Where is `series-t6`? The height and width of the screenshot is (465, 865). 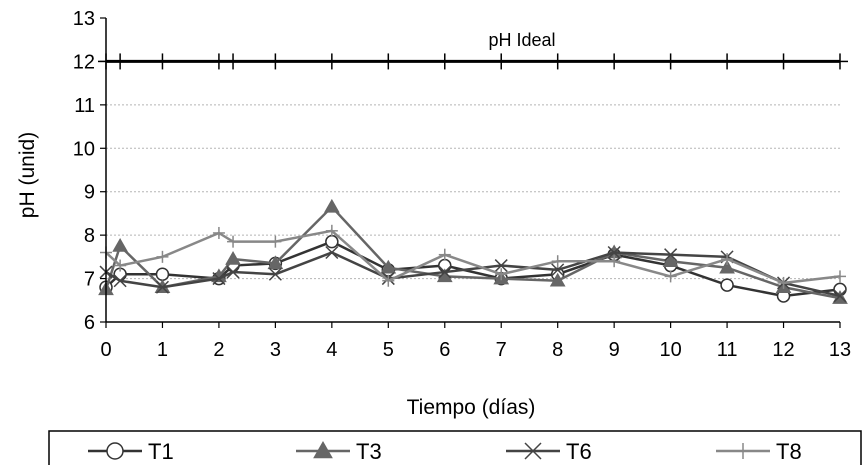 series-t6 is located at coordinates (473, 274).